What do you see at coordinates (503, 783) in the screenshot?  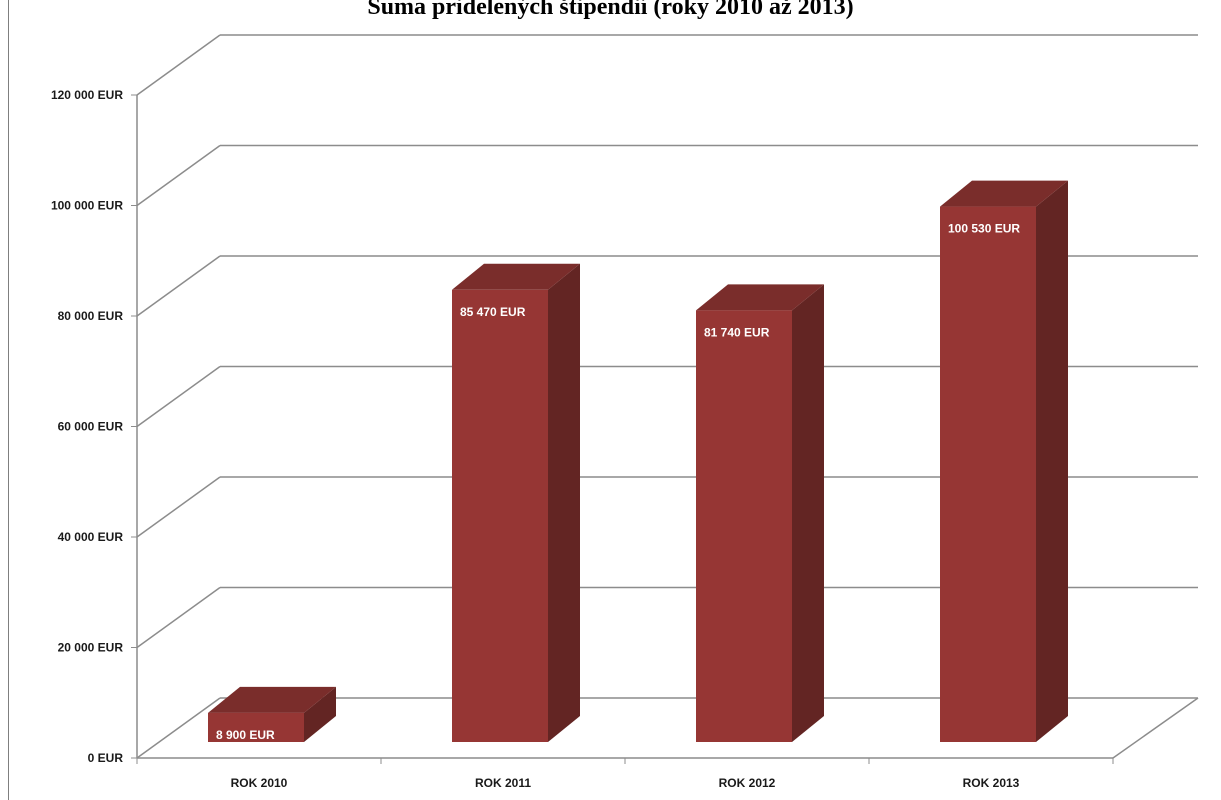 I see `x-tick-label: ROK 2011` at bounding box center [503, 783].